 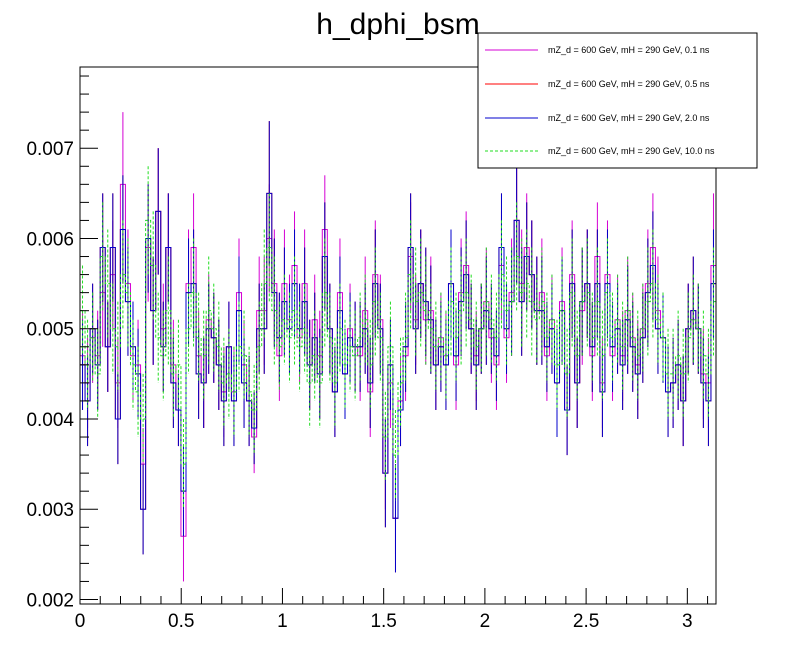 I want to click on legend-box, so click(x=617, y=100).